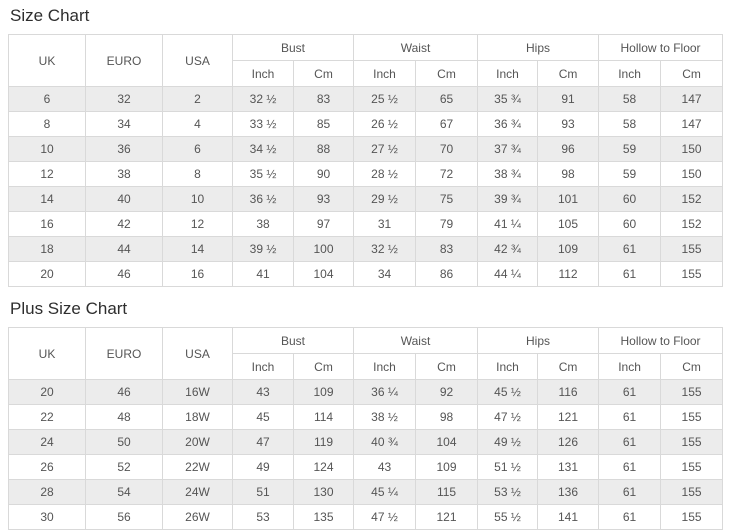 This screenshot has width=730, height=530. I want to click on cell-bust-inch: 39 ½, so click(263, 249).